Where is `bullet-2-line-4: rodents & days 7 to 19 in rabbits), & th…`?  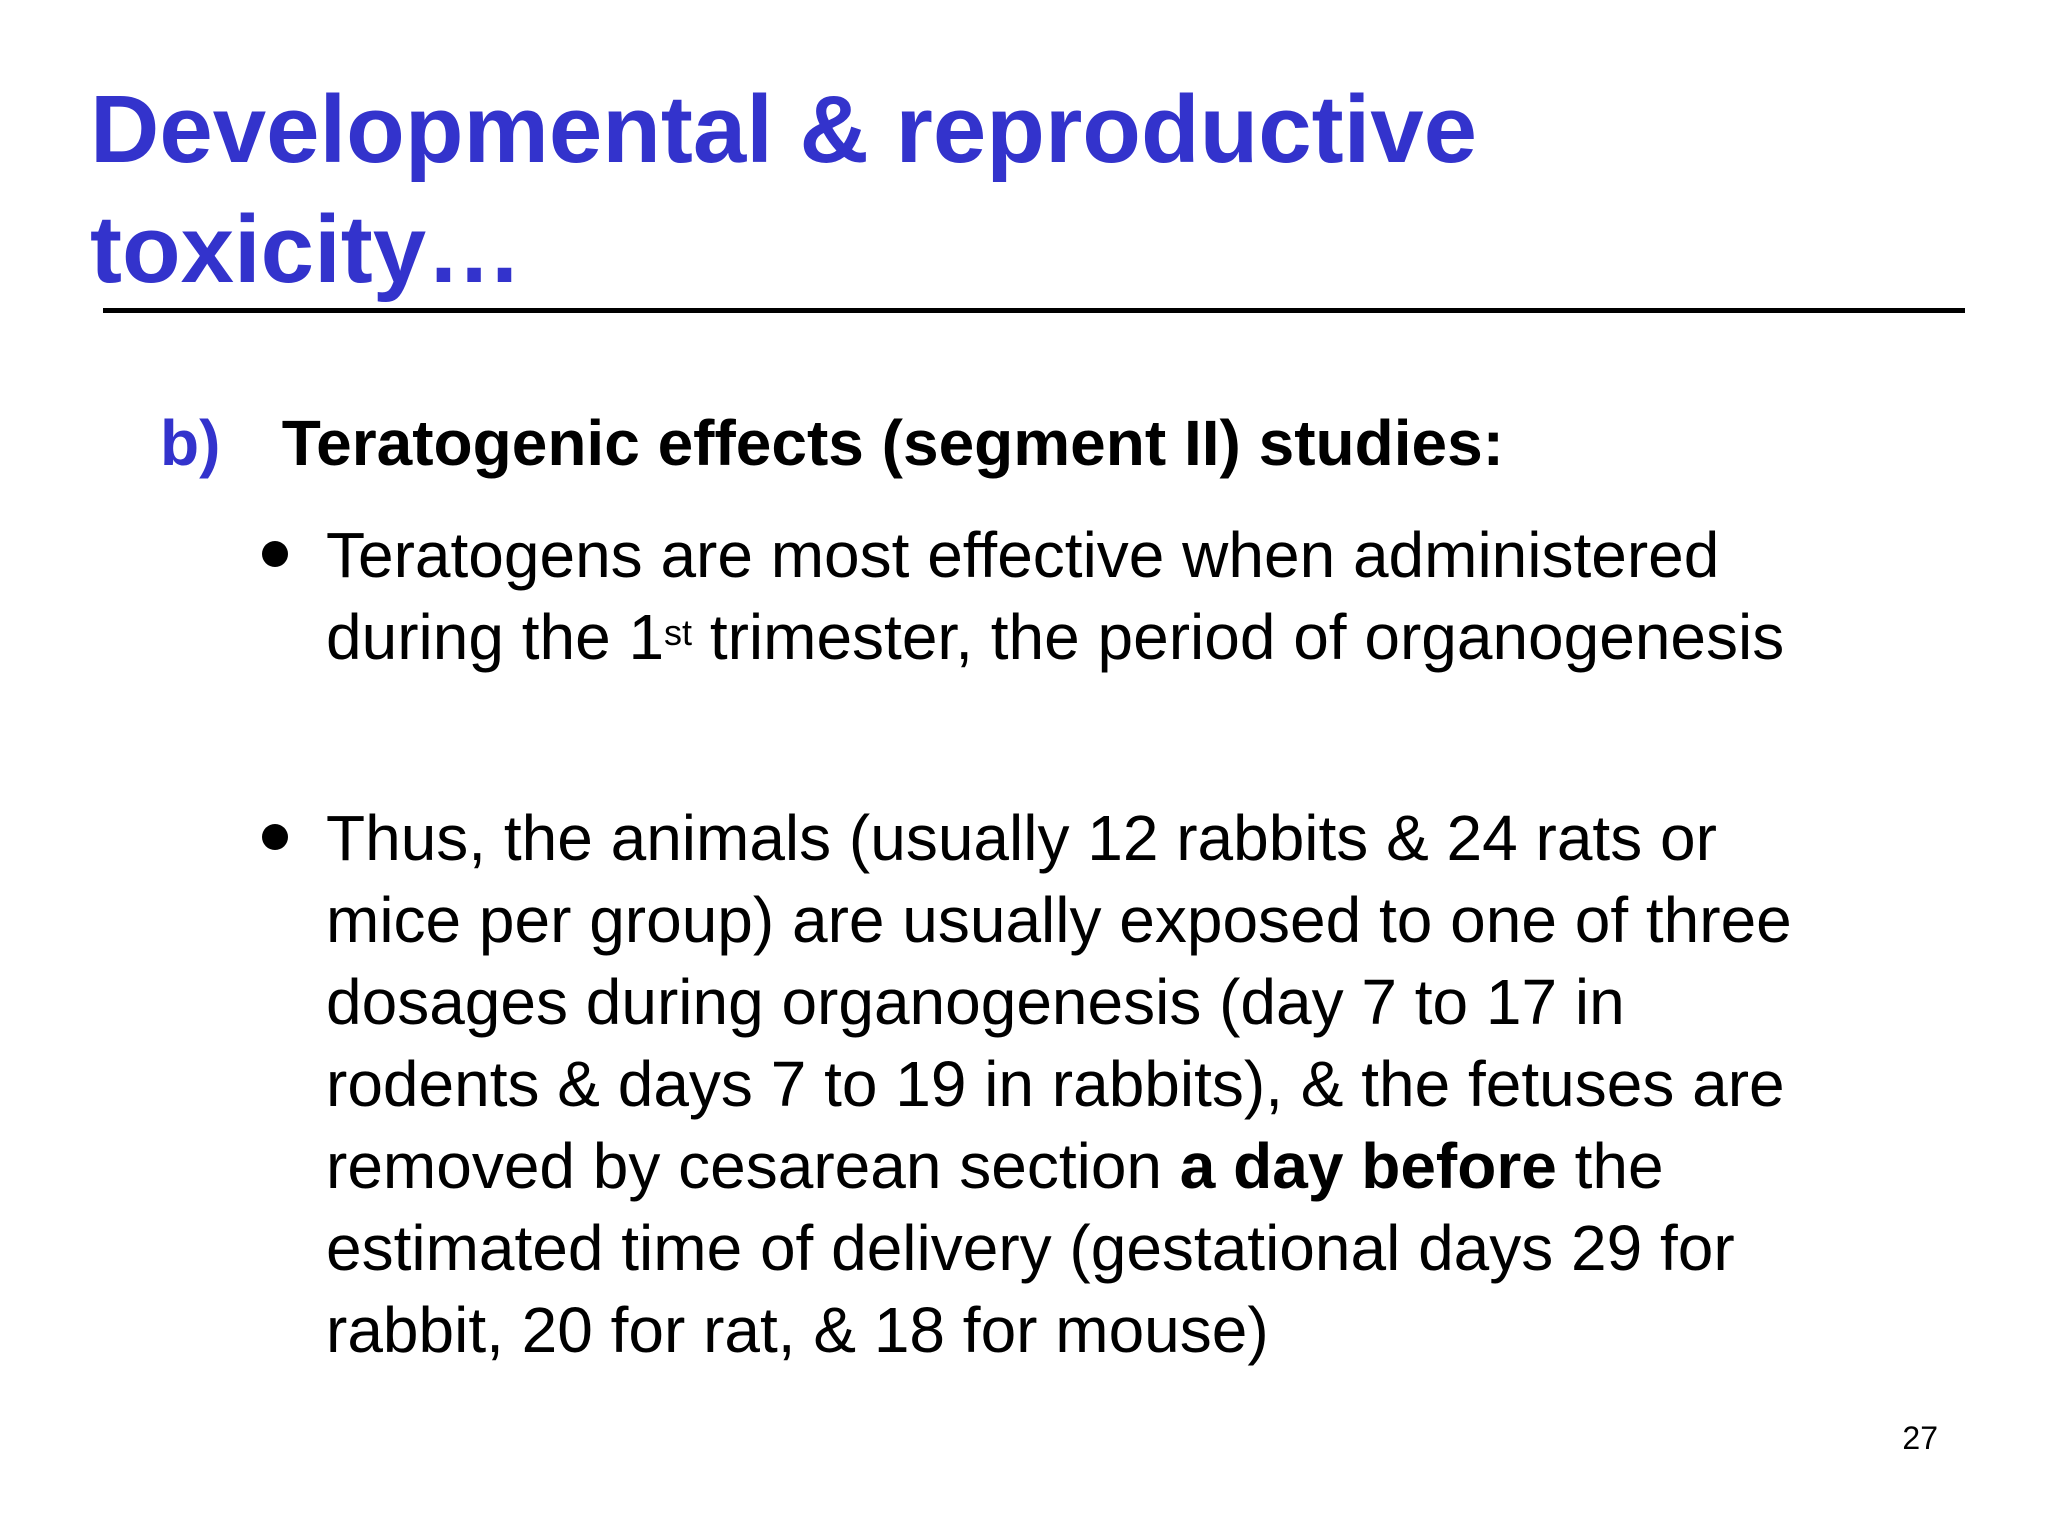
bullet-2-line-4: rodents & days 7 to 19 in rabbits), & th… is located at coordinates (1055, 1084).